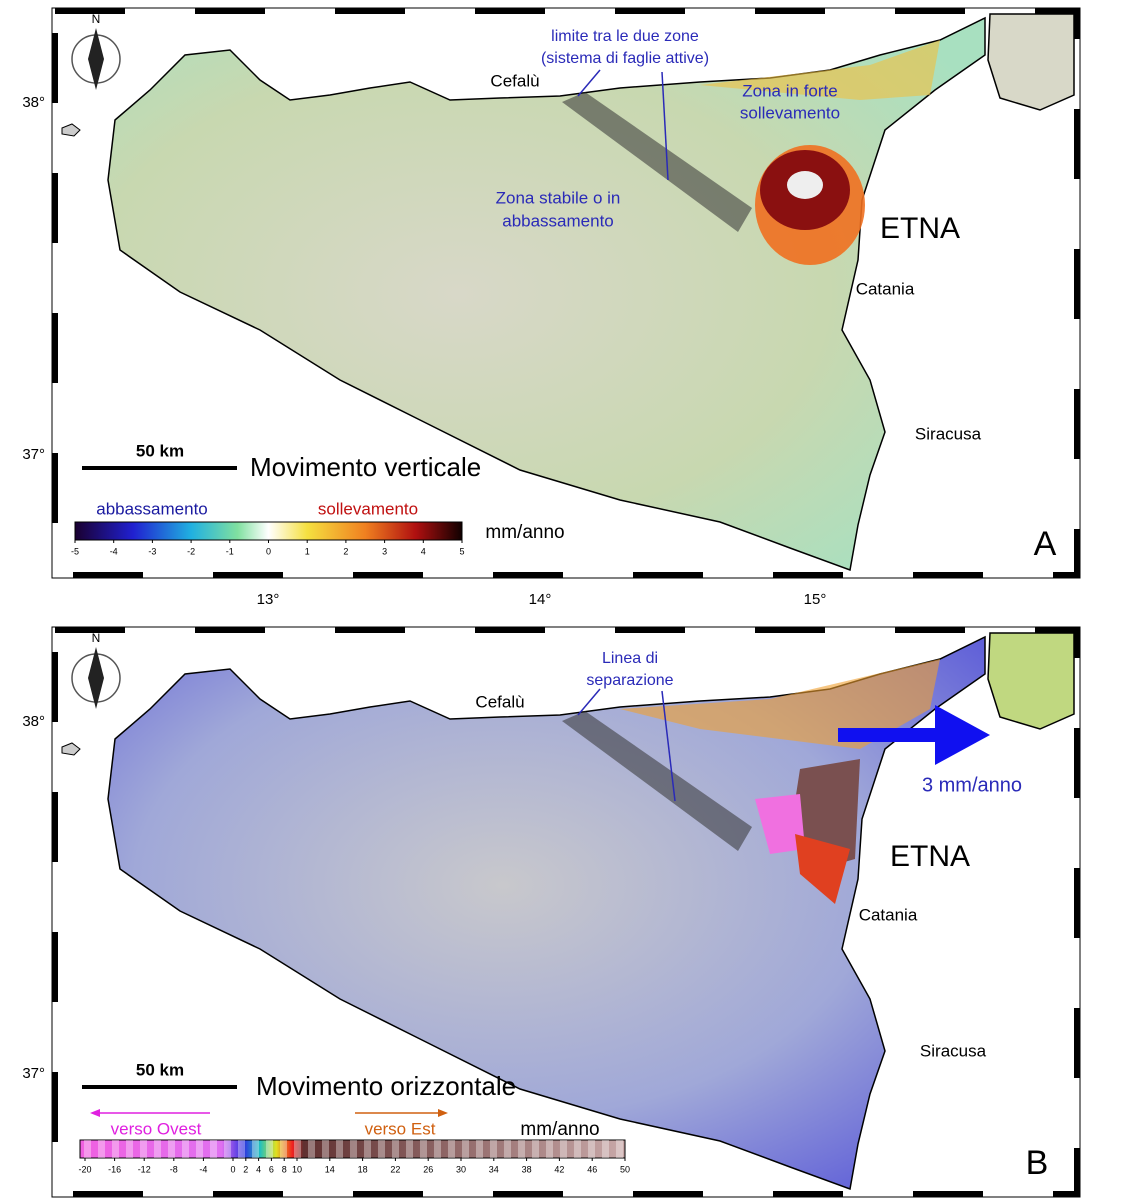 The height and width of the screenshot is (1200, 1134). What do you see at coordinates (144, 1169) in the screenshot?
I see `colorbar-tick-label: -12` at bounding box center [144, 1169].